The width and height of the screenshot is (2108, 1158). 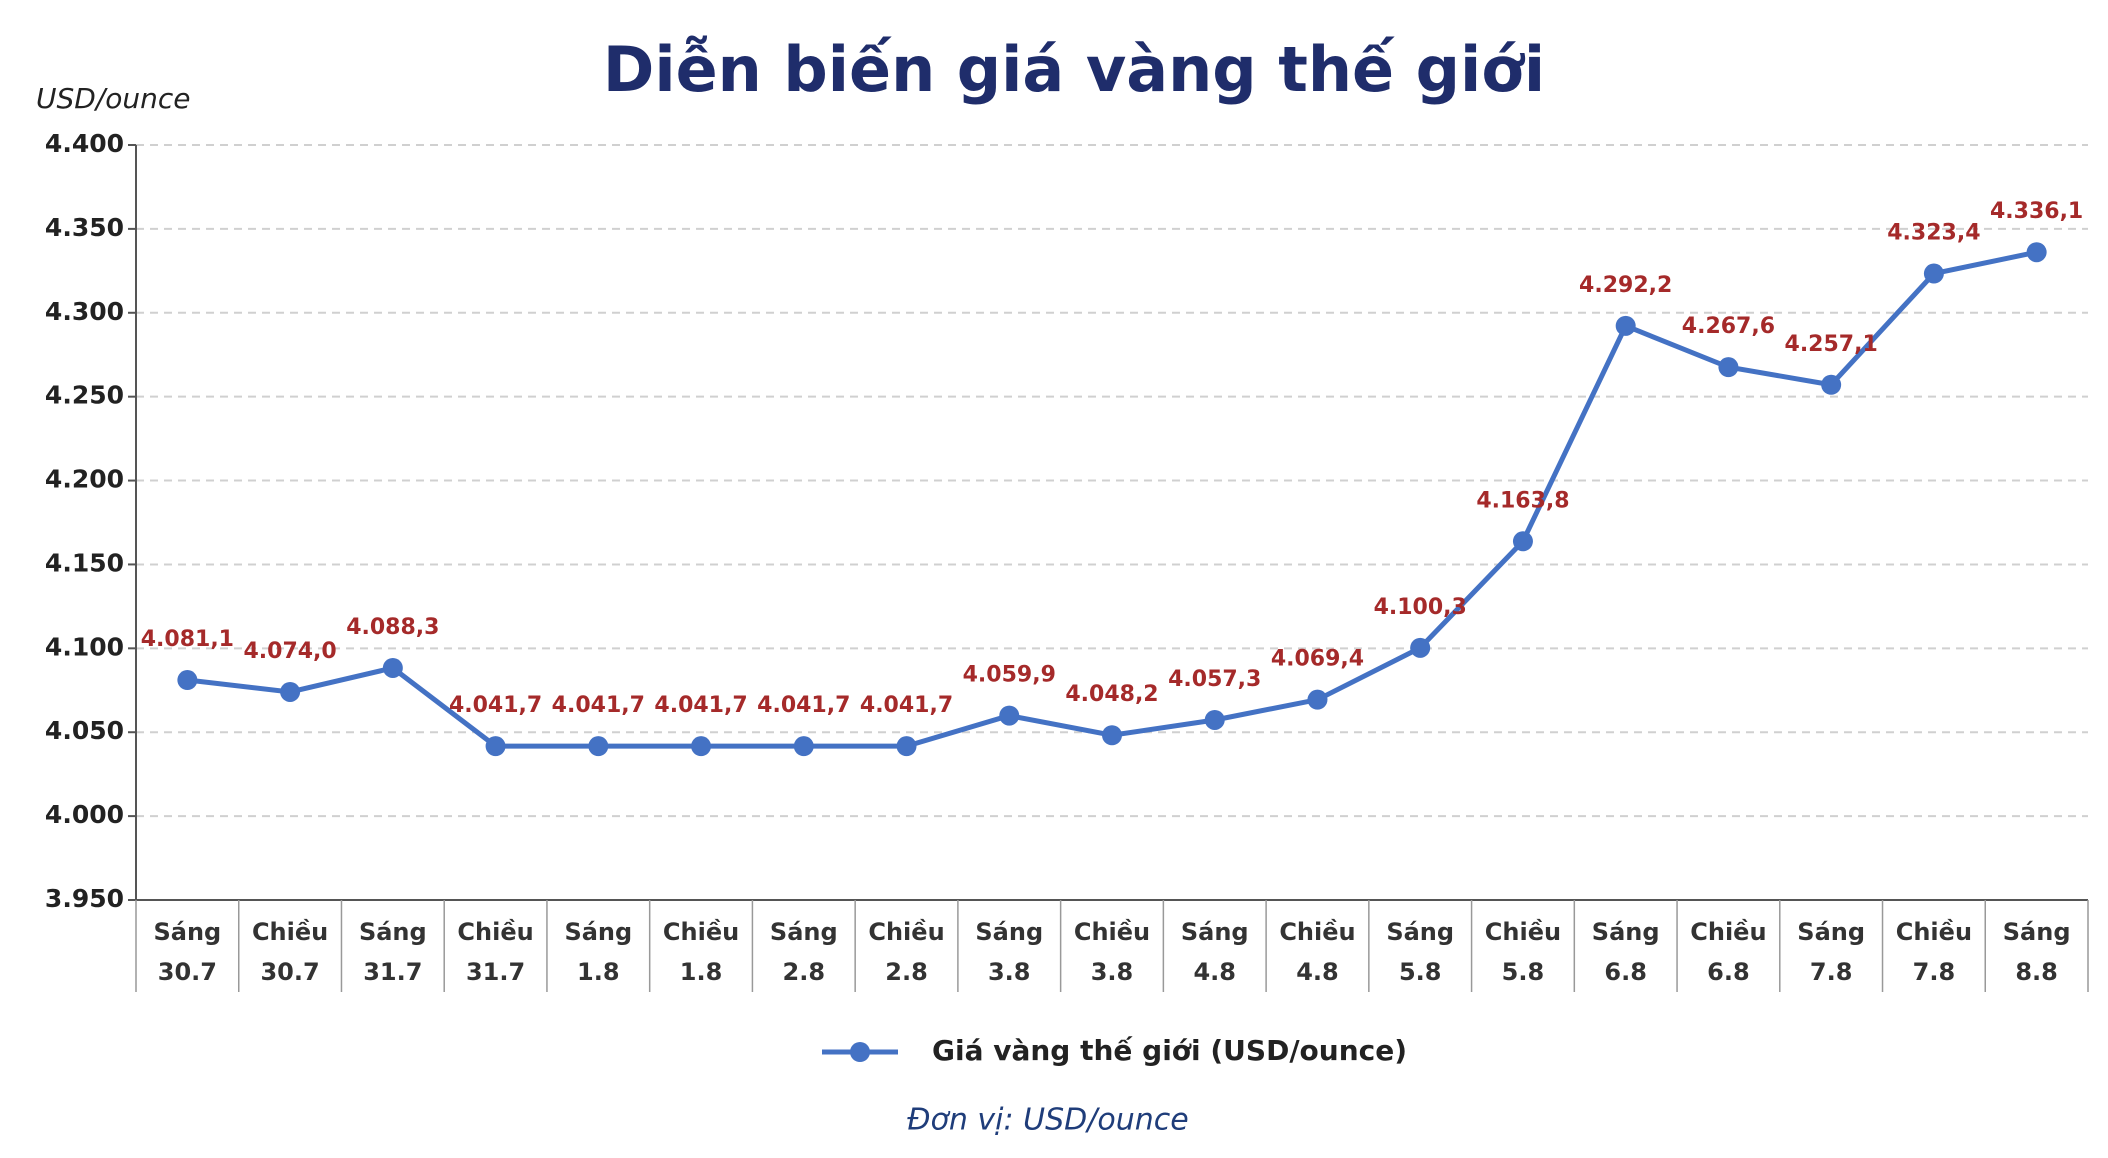 I want to click on x-tick-label: Sáng 5.8, so click(x=1420, y=952).